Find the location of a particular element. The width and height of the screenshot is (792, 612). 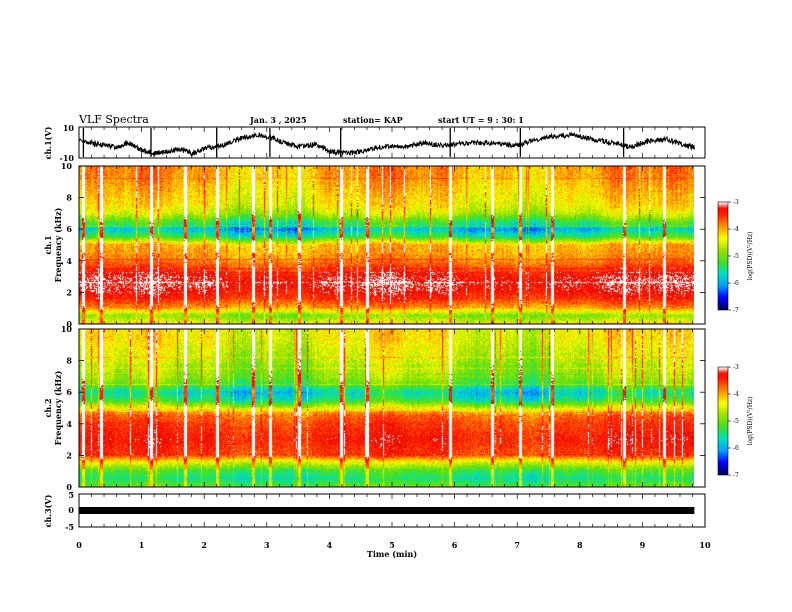

spec1-ylabel-channel: ch.1 is located at coordinates (48, 244).